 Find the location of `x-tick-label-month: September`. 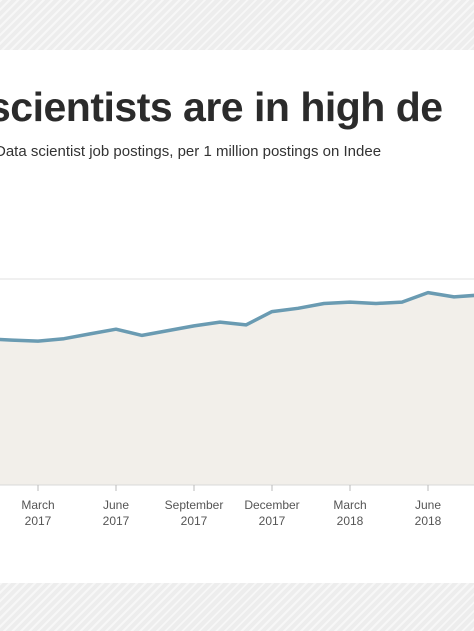

x-tick-label-month: September is located at coordinates (194, 505).